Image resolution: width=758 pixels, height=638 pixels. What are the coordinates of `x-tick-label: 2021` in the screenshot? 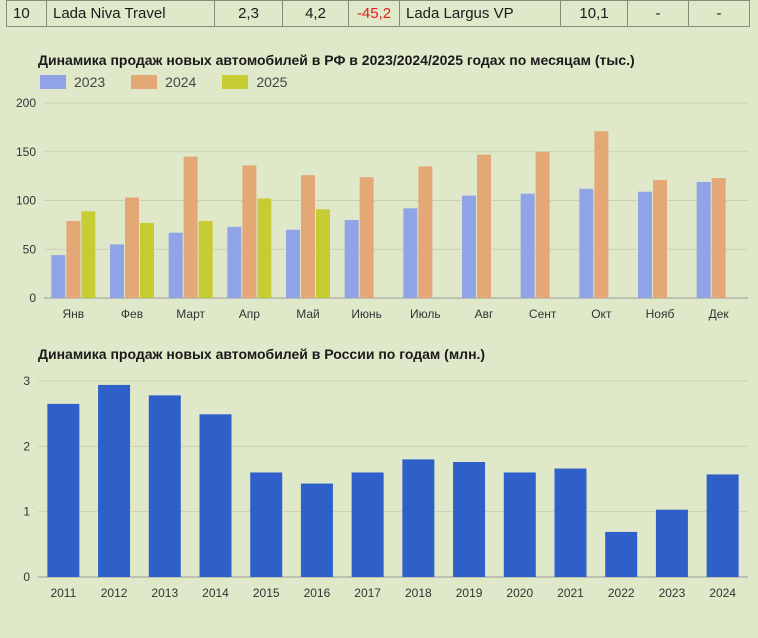 It's located at (570, 593).